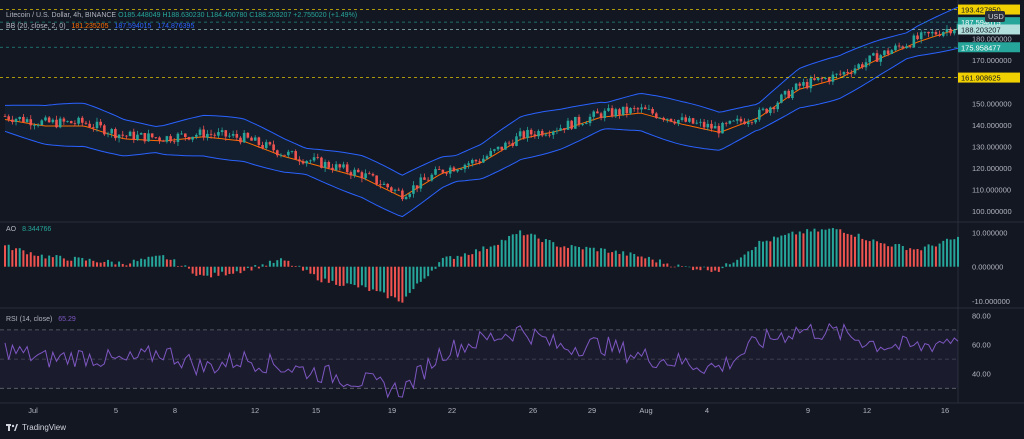 The image size is (1024, 439). What do you see at coordinates (981, 345) in the screenshot?
I see `rsi-tick-label: 60.00` at bounding box center [981, 345].